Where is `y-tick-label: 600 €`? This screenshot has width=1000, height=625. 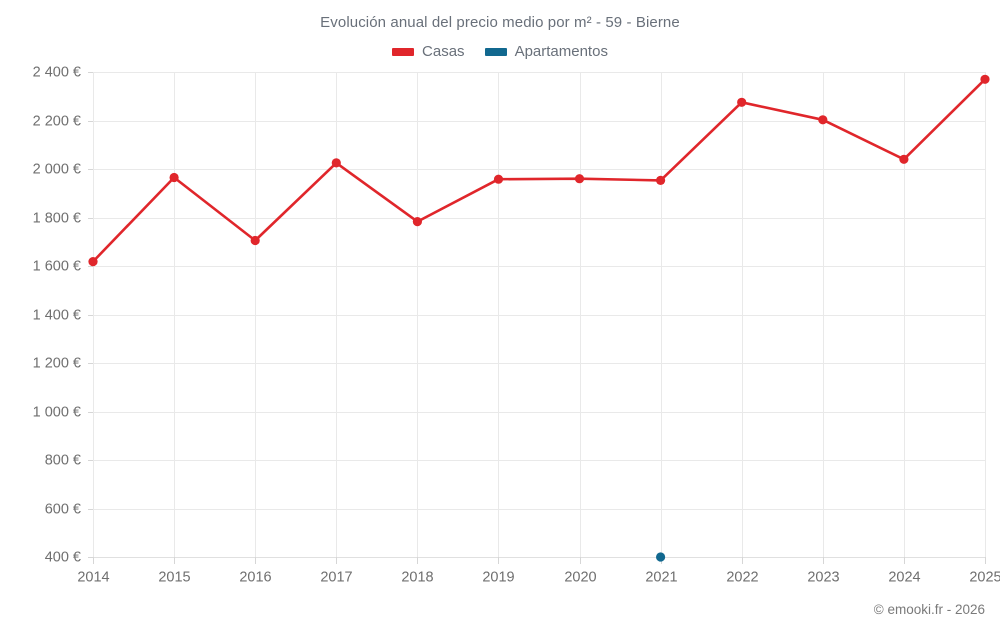
y-tick-label: 600 € is located at coordinates (63, 509).